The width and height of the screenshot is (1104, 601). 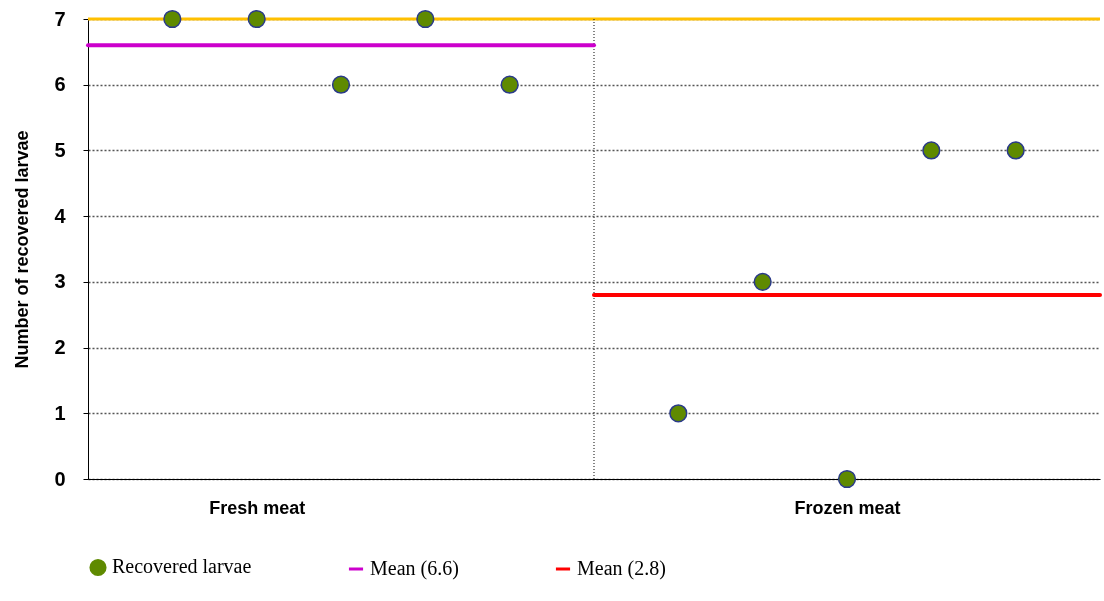 I want to click on y-tick-label: 7, so click(x=60, y=18).